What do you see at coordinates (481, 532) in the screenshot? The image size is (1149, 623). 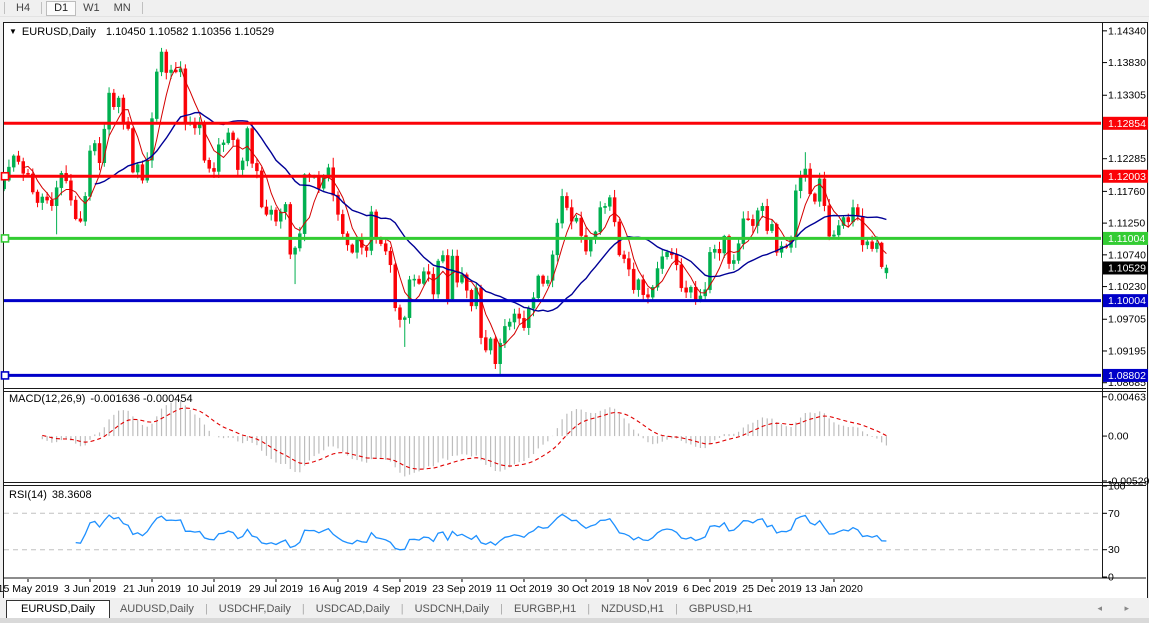 I see `rsi-line` at bounding box center [481, 532].